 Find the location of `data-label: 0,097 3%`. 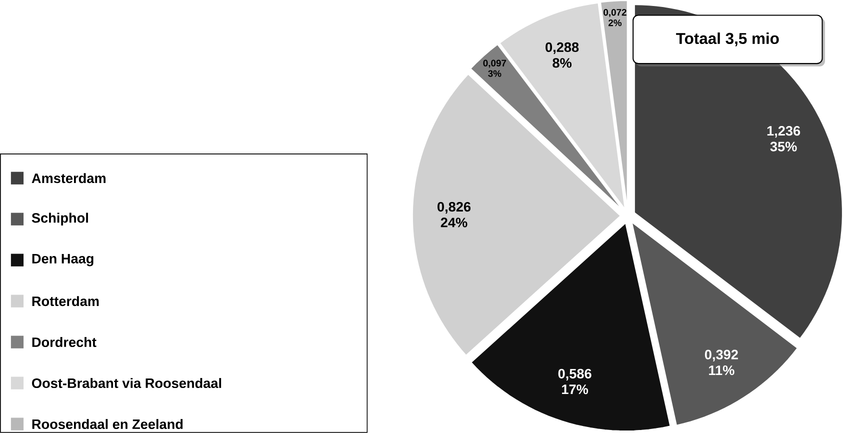

data-label: 0,097 3% is located at coordinates (494, 68).